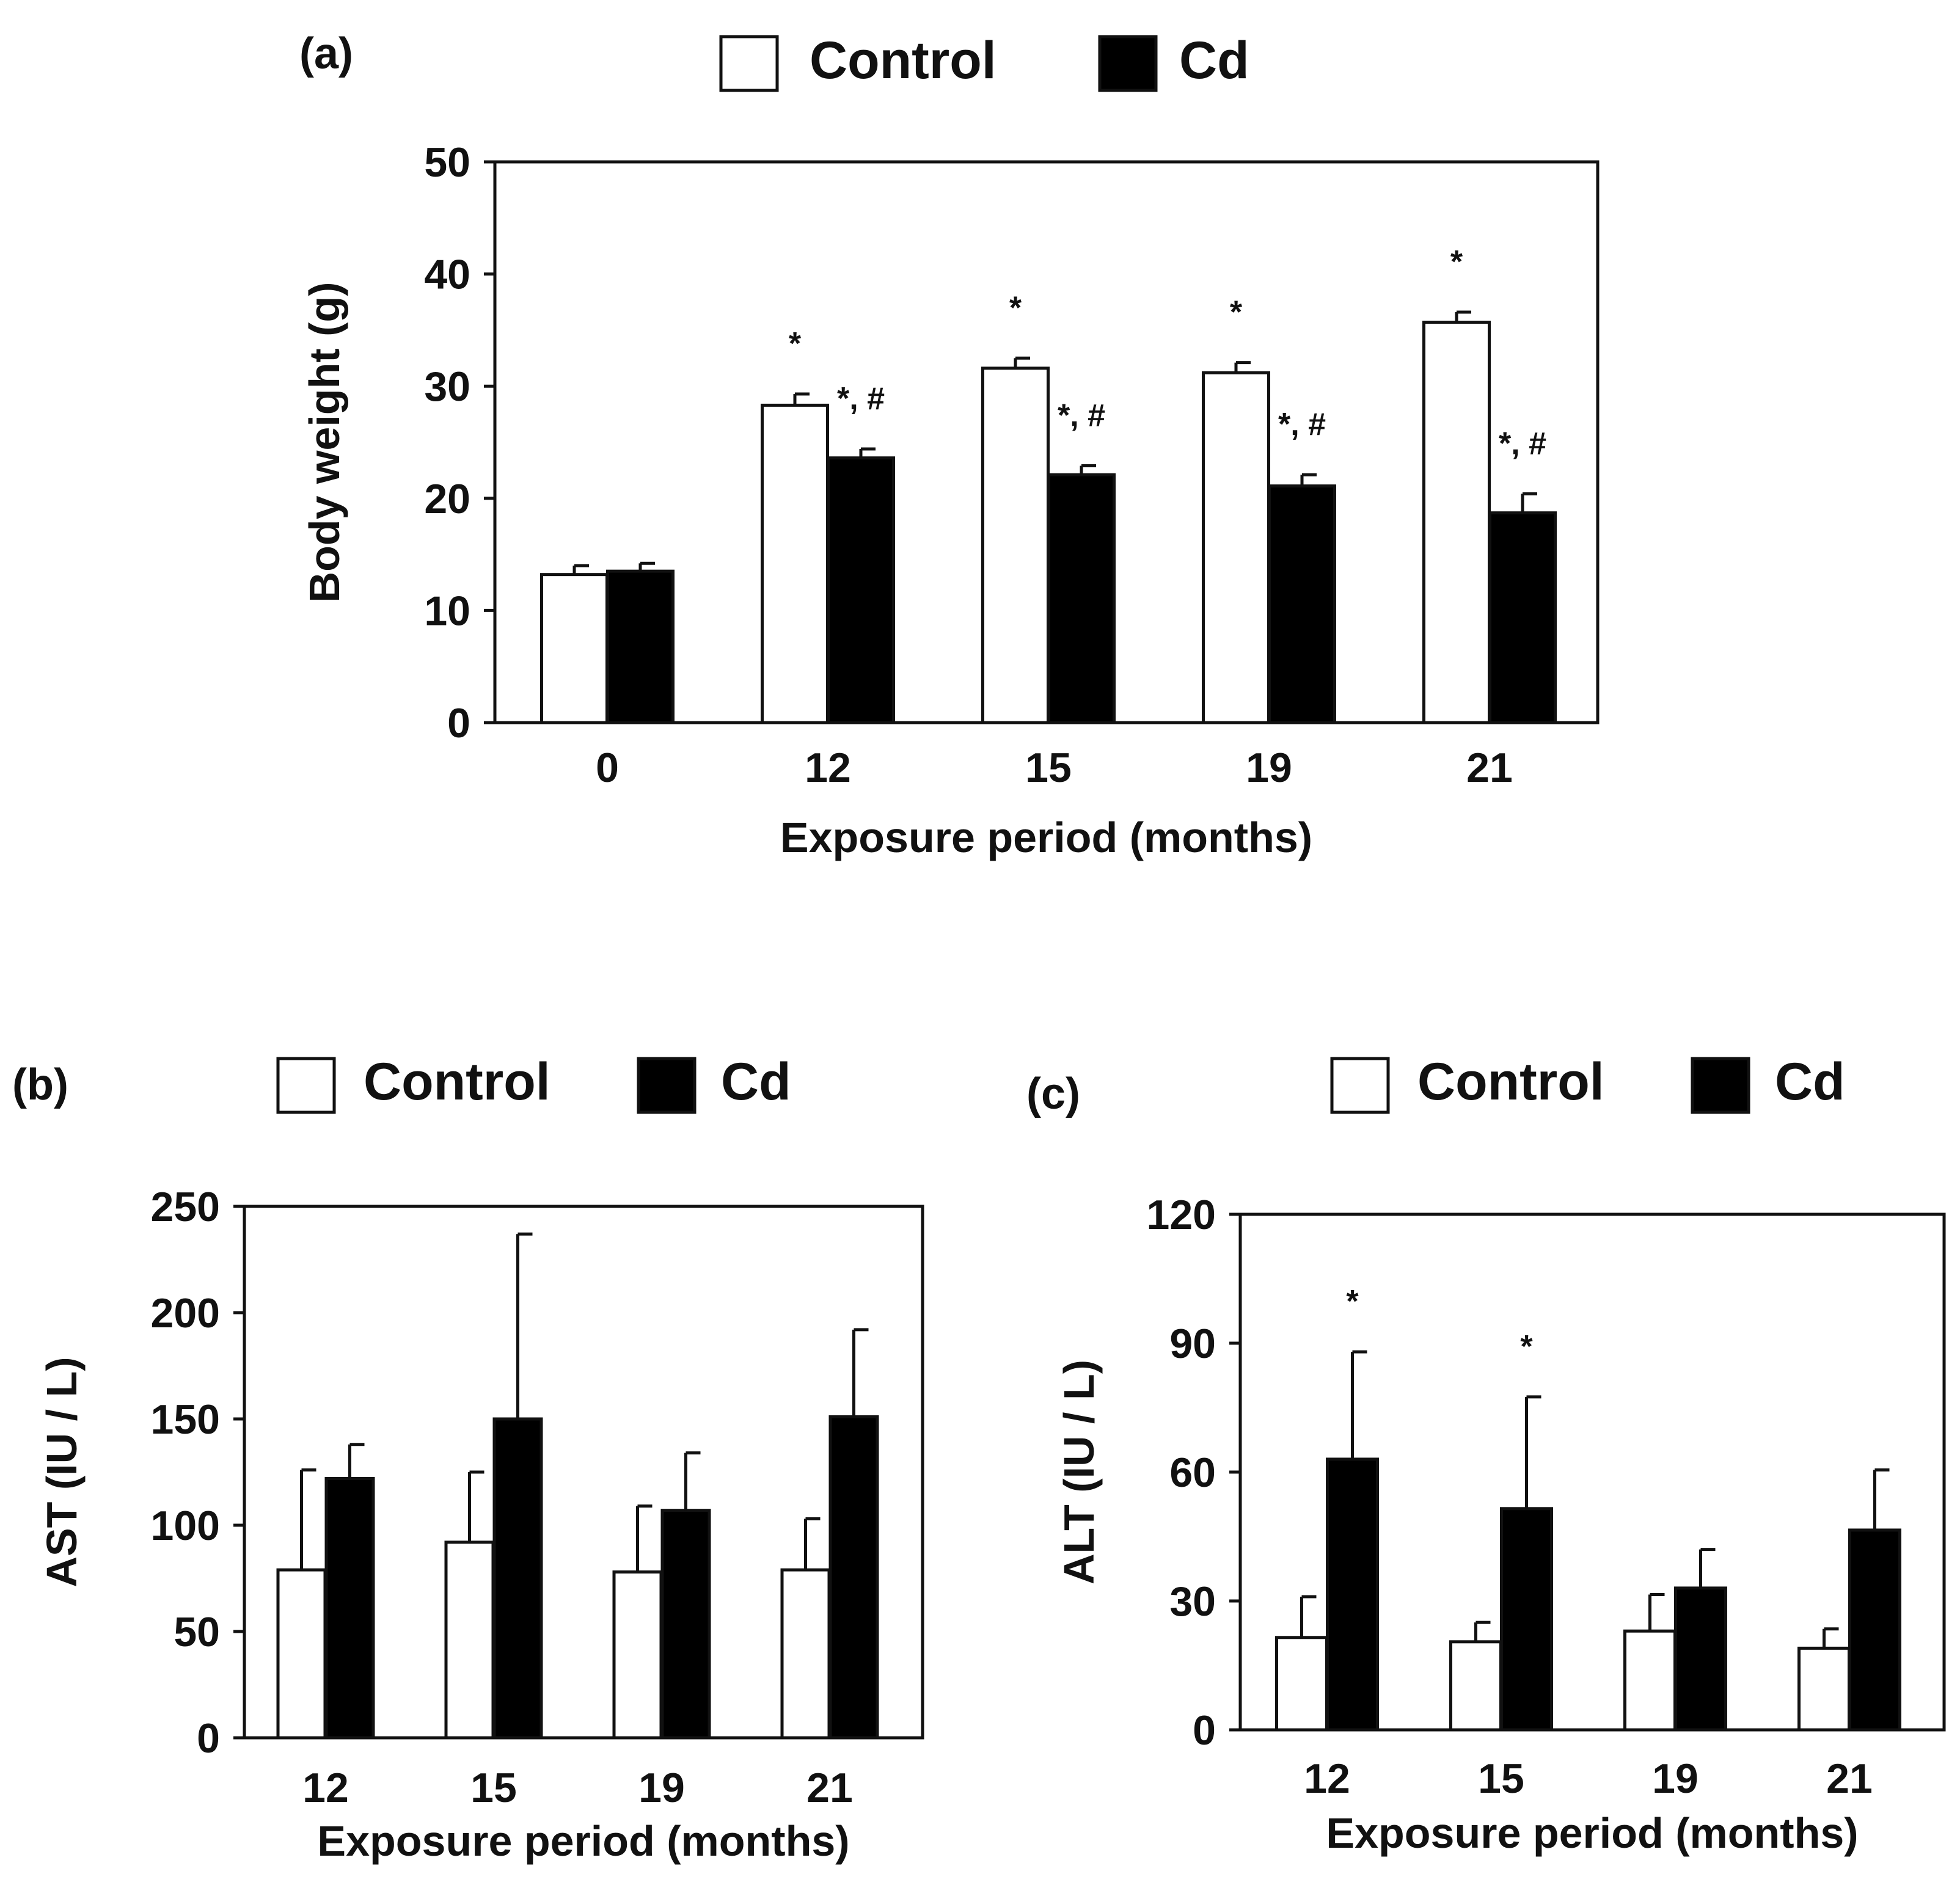 The height and width of the screenshot is (1885, 1960). Describe the element at coordinates (447, 611) in the screenshot. I see `y-tick-label: 10` at that location.